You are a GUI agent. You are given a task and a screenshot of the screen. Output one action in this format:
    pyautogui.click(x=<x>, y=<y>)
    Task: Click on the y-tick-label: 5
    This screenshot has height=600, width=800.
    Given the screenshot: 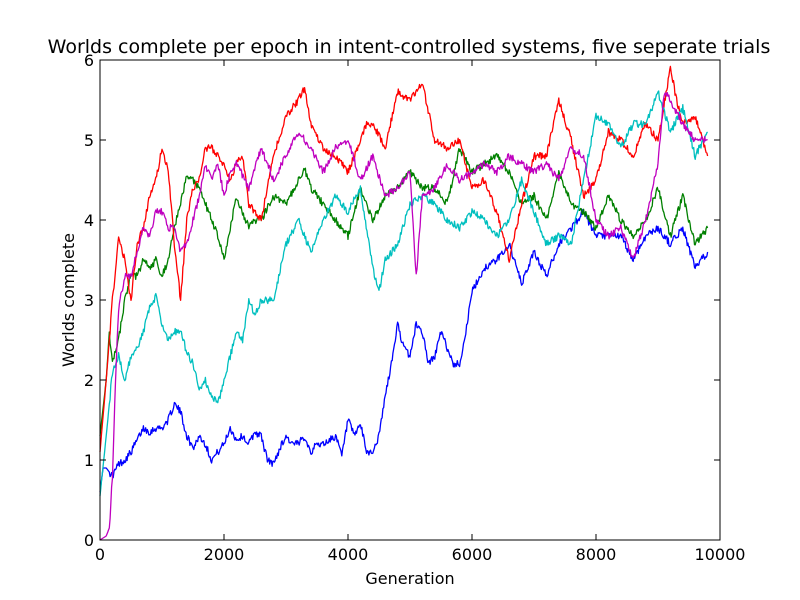 What is the action you would take?
    pyautogui.click(x=89, y=140)
    